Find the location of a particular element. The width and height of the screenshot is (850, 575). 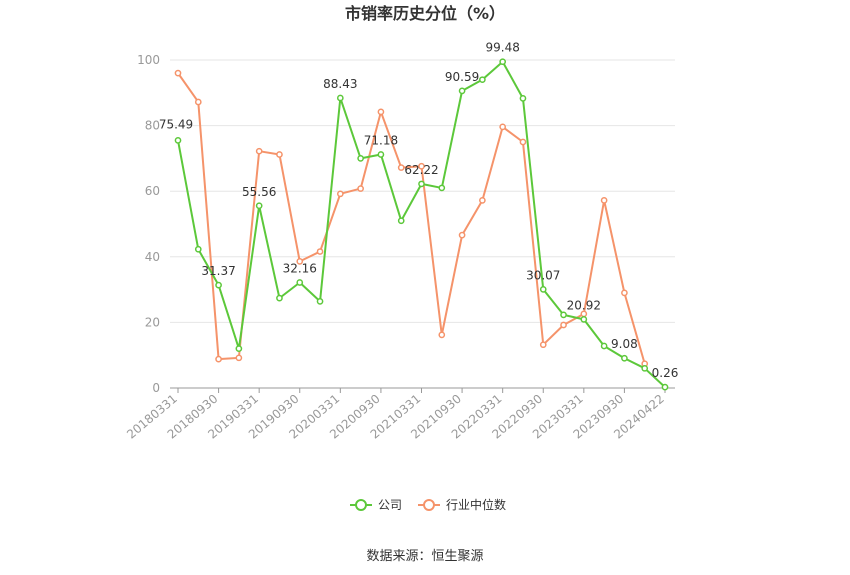

data-label: 99.48 is located at coordinates (502, 48).